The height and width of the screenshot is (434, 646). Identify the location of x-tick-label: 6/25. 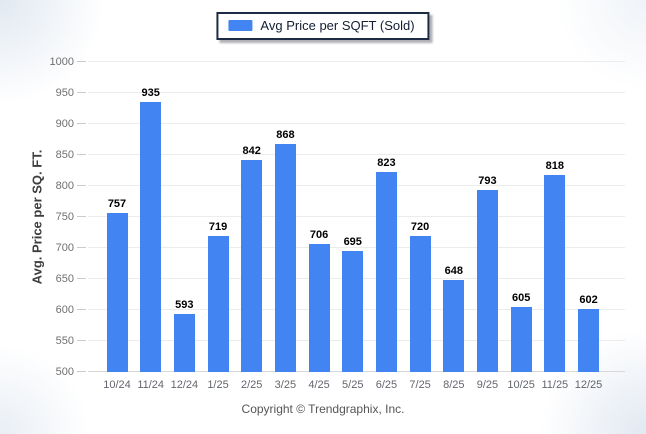
(386, 385).